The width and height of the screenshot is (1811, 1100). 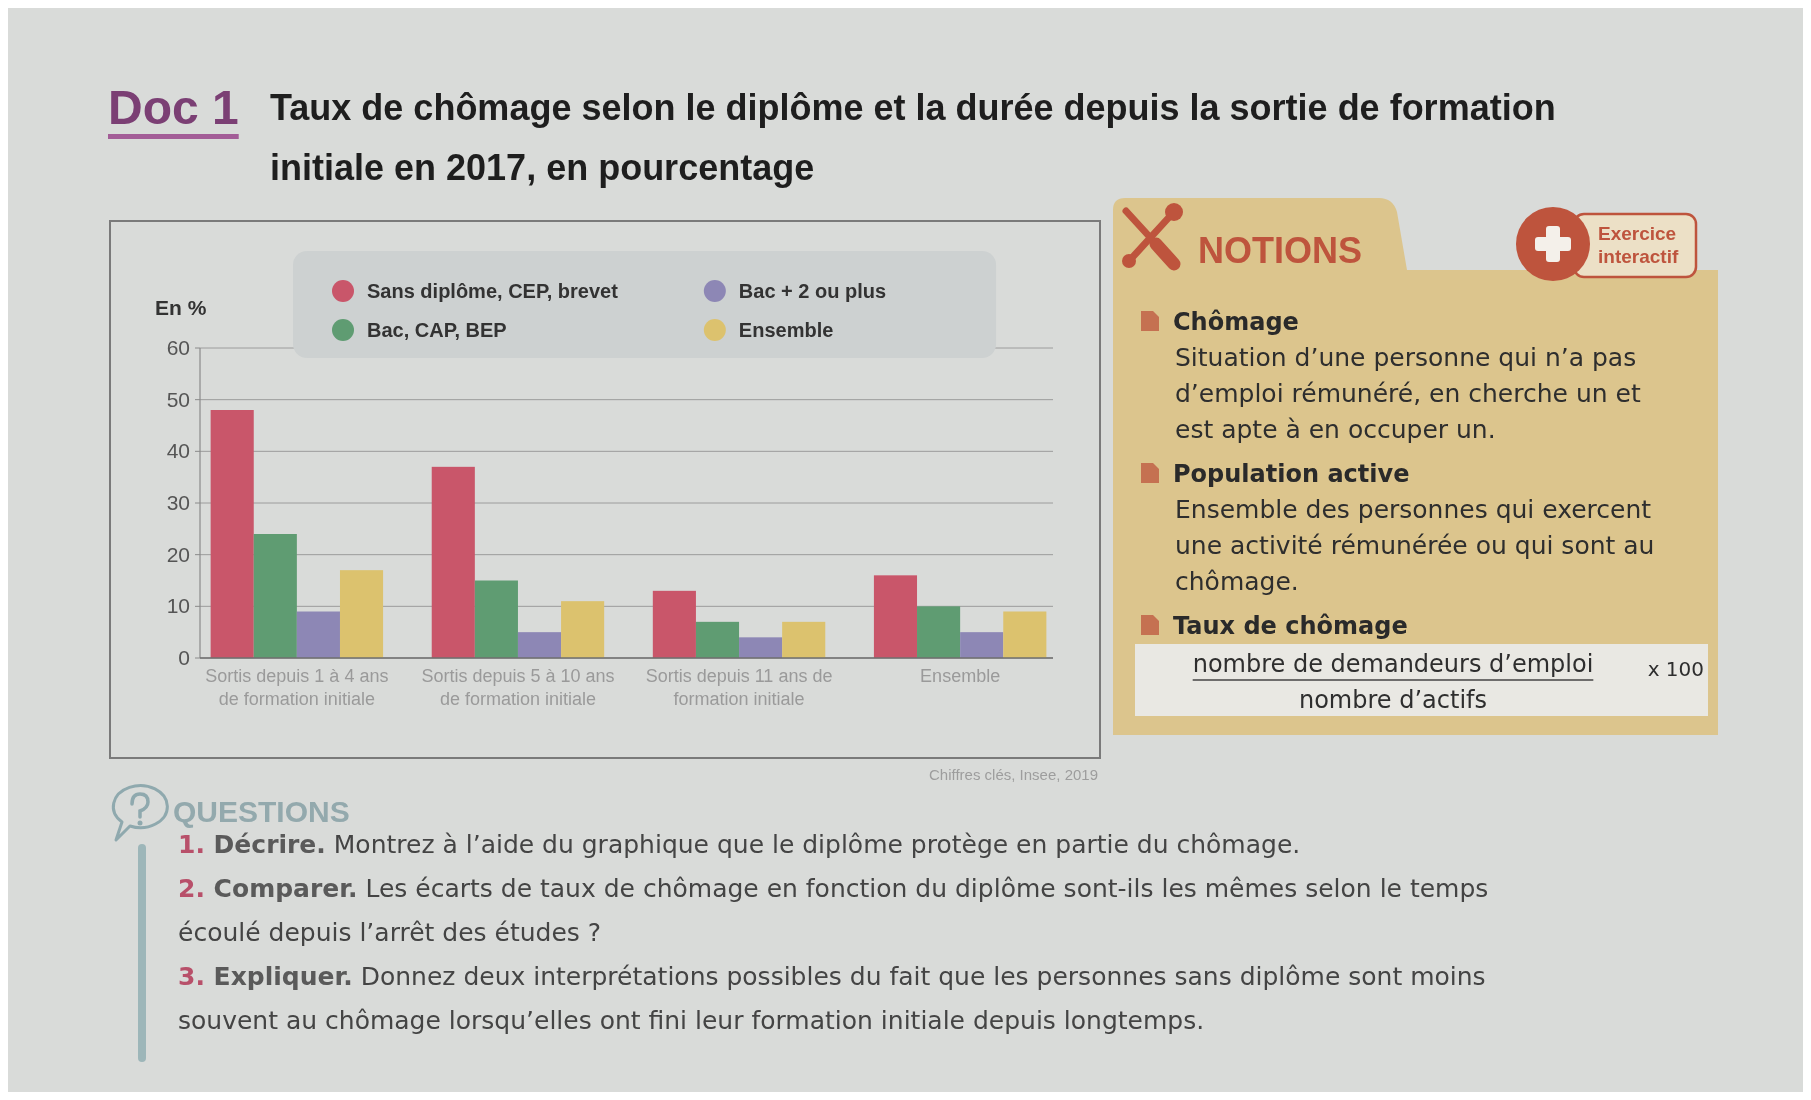 What do you see at coordinates (739, 844) in the screenshot?
I see `text: 1. Décrire. Montrez à l’aide du graphique que le diplôme protège en partie du chômage.` at bounding box center [739, 844].